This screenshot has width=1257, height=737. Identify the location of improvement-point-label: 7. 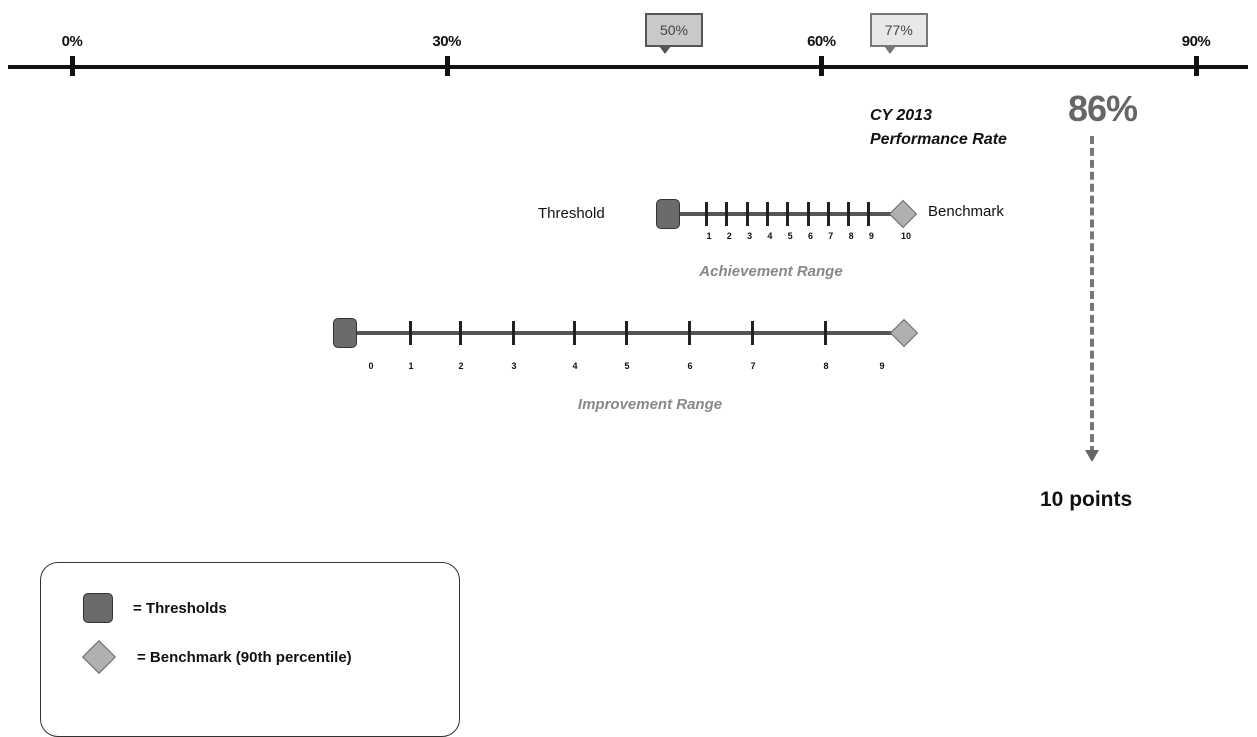
(753, 366).